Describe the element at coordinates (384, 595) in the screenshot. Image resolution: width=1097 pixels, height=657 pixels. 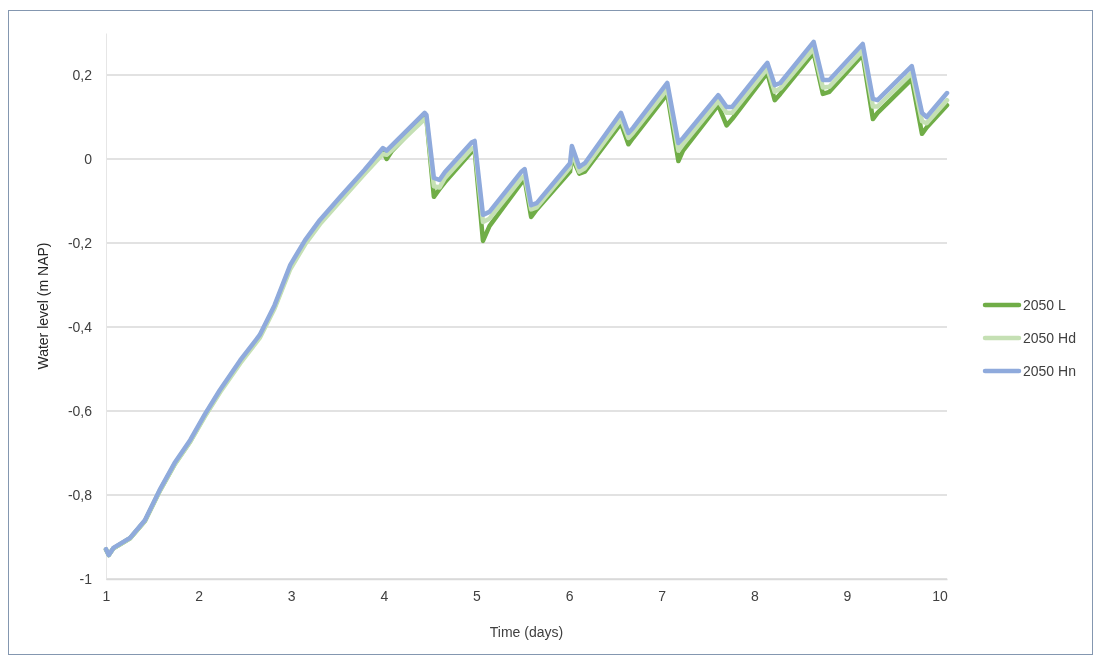
I see `x-tick-label: 4` at that location.